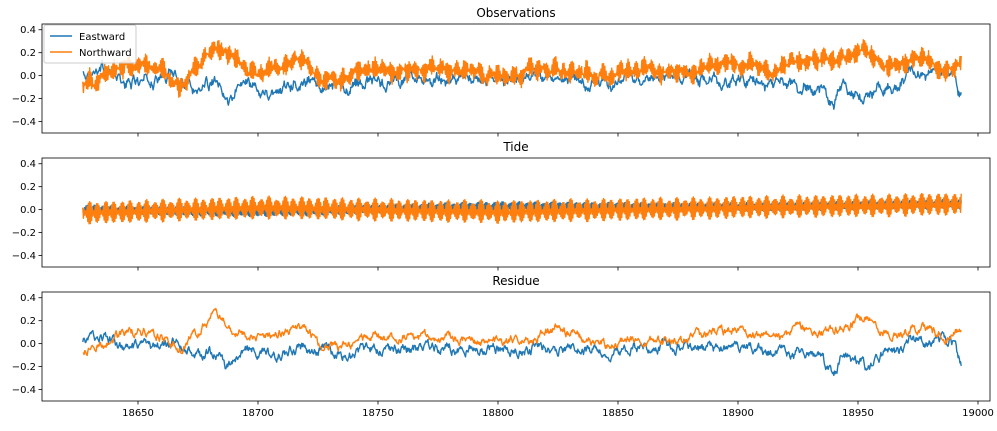 The height and width of the screenshot is (431, 997). What do you see at coordinates (102, 37) in the screenshot?
I see `legend-label-eastward: Eastward` at bounding box center [102, 37].